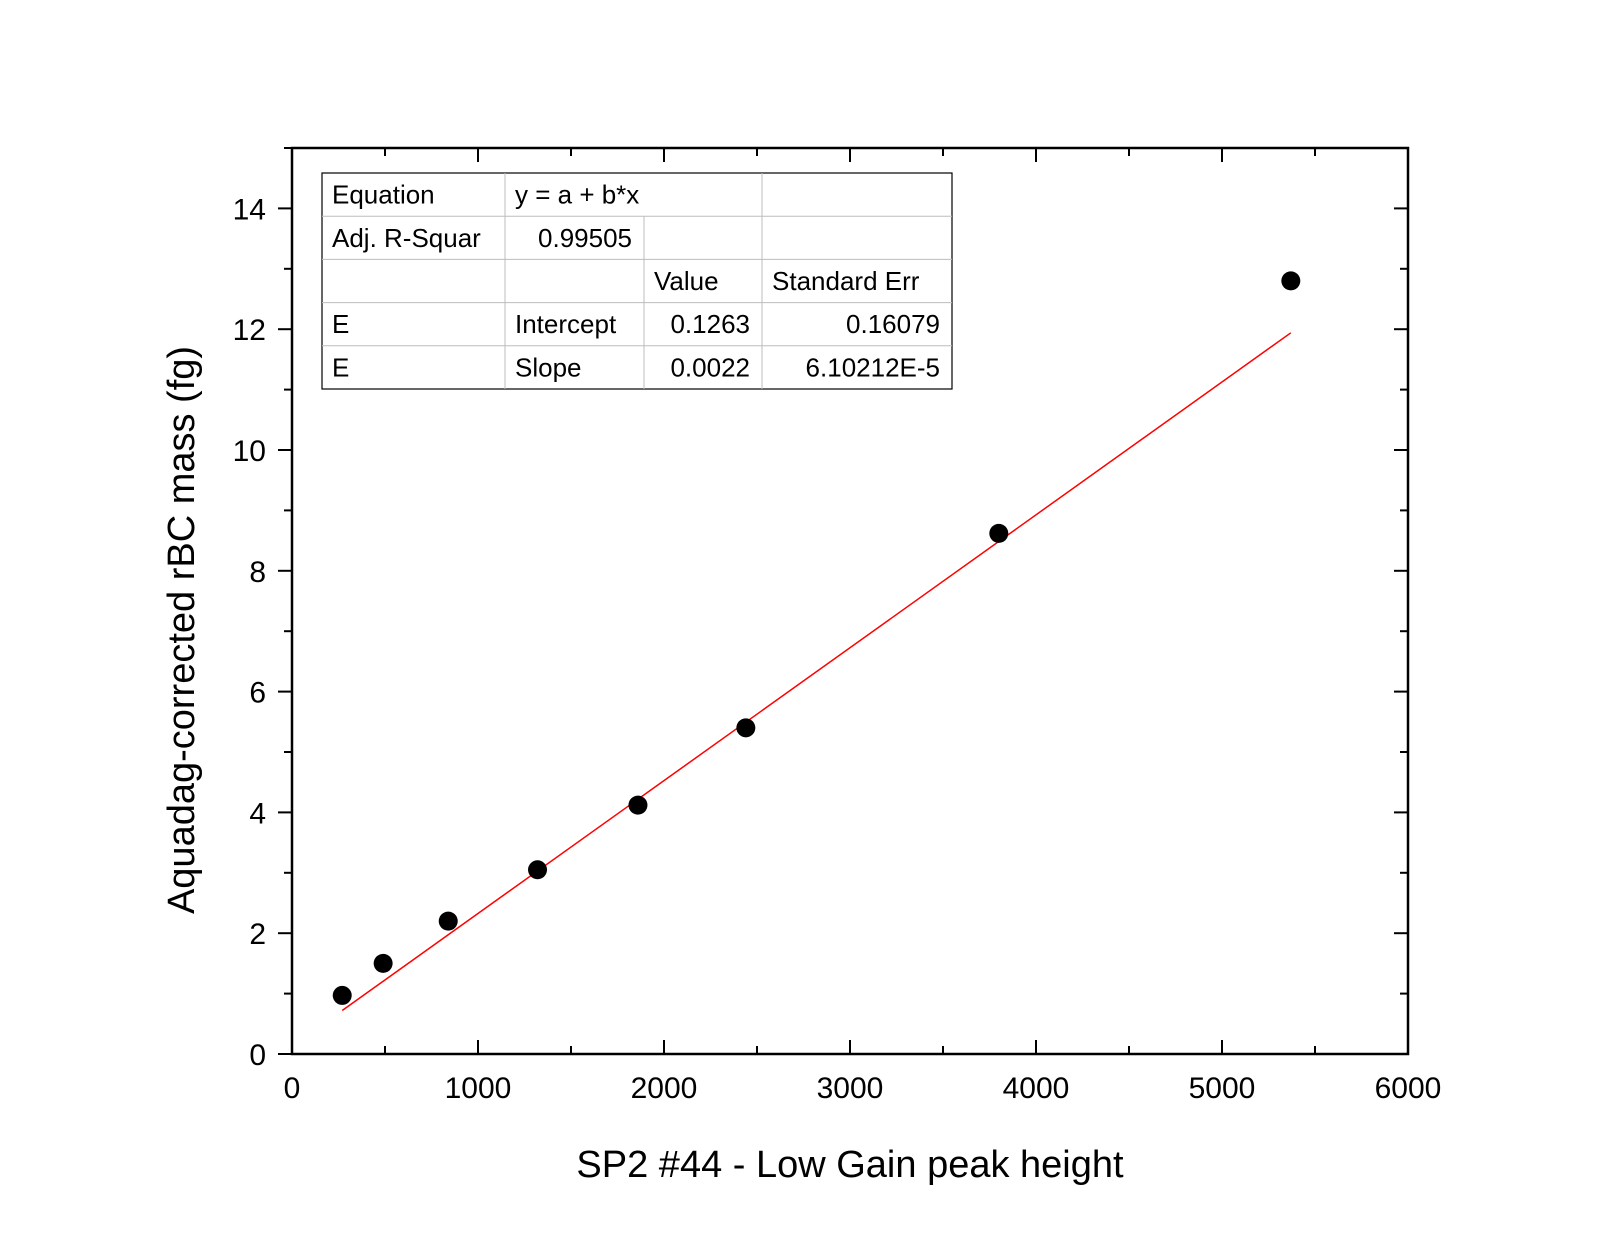 This screenshot has height=1252, width=1620. Describe the element at coordinates (406, 238) in the screenshot. I see `table-cell: Adj. R-Squar` at that location.